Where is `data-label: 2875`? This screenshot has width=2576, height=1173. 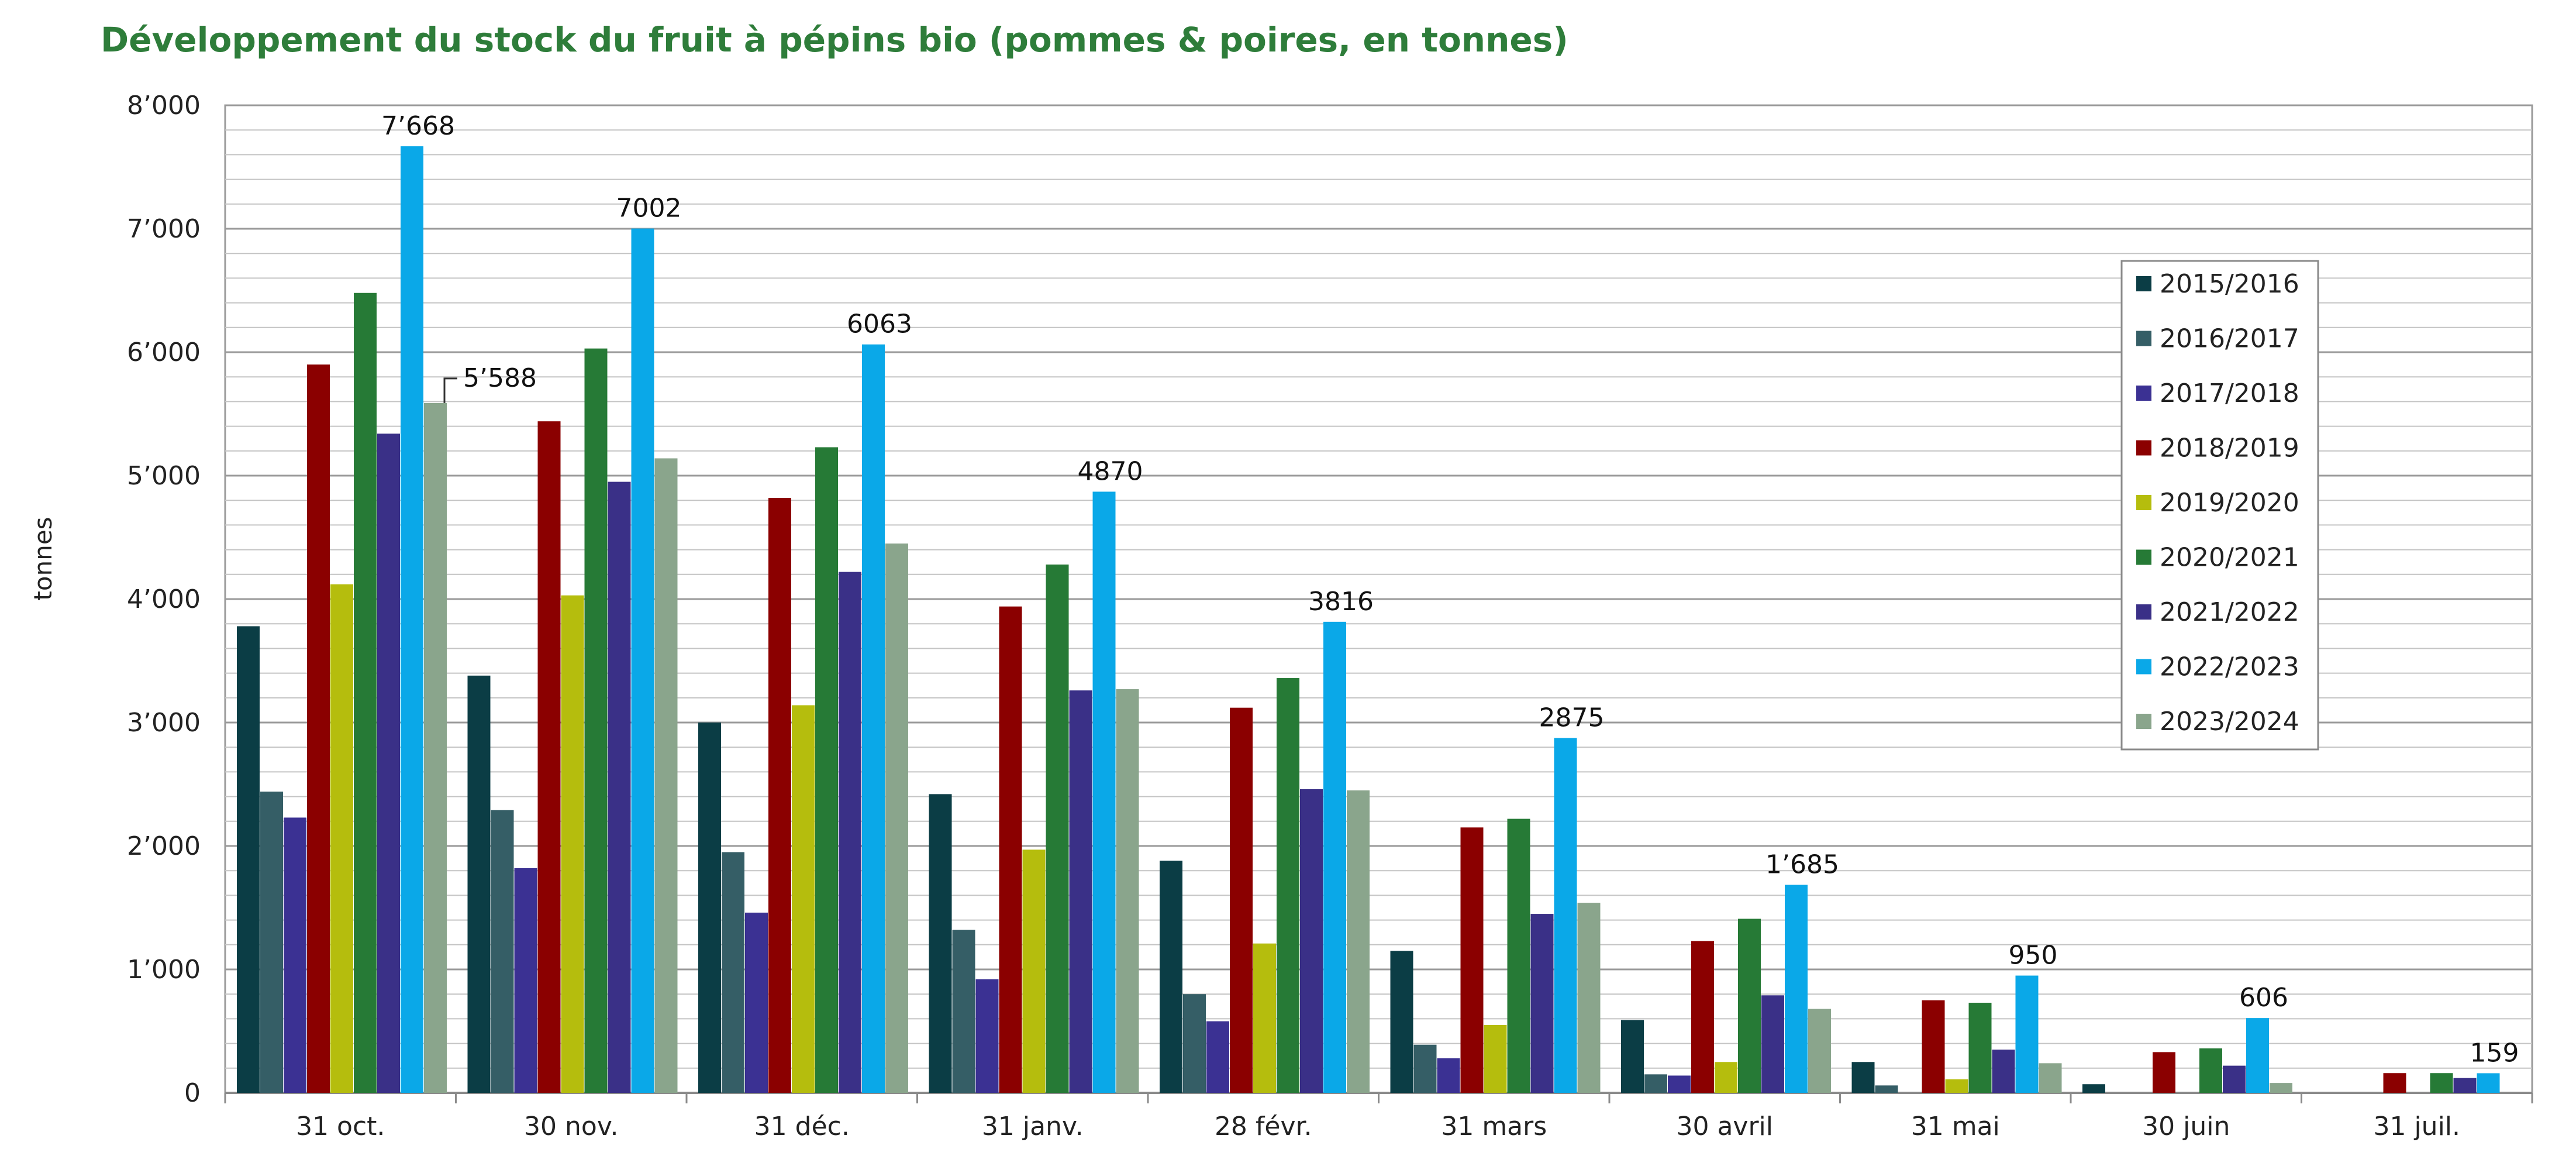
data-label: 2875 is located at coordinates (1572, 718).